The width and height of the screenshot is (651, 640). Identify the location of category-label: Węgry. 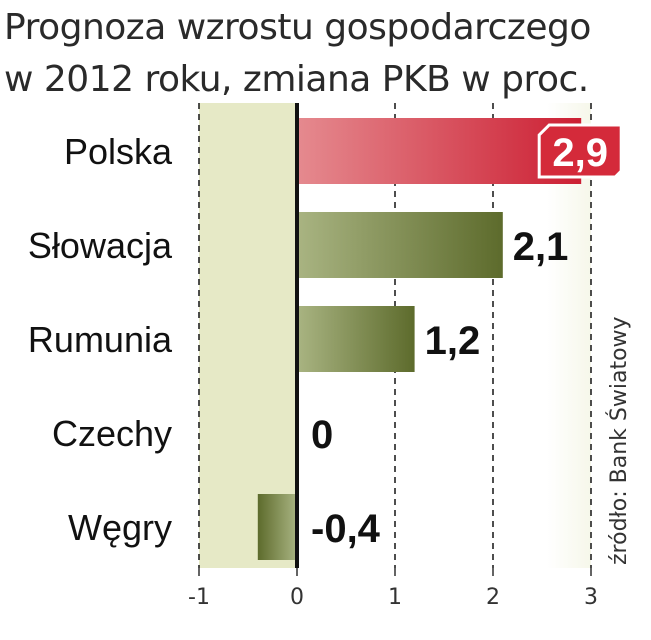
(120, 527).